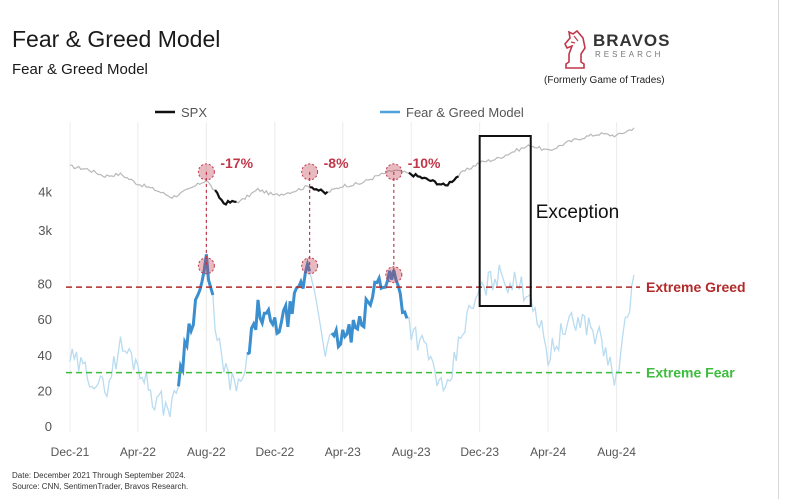  Describe the element at coordinates (479, 452) in the screenshot. I see `x-tick-label: Dec-23` at that location.